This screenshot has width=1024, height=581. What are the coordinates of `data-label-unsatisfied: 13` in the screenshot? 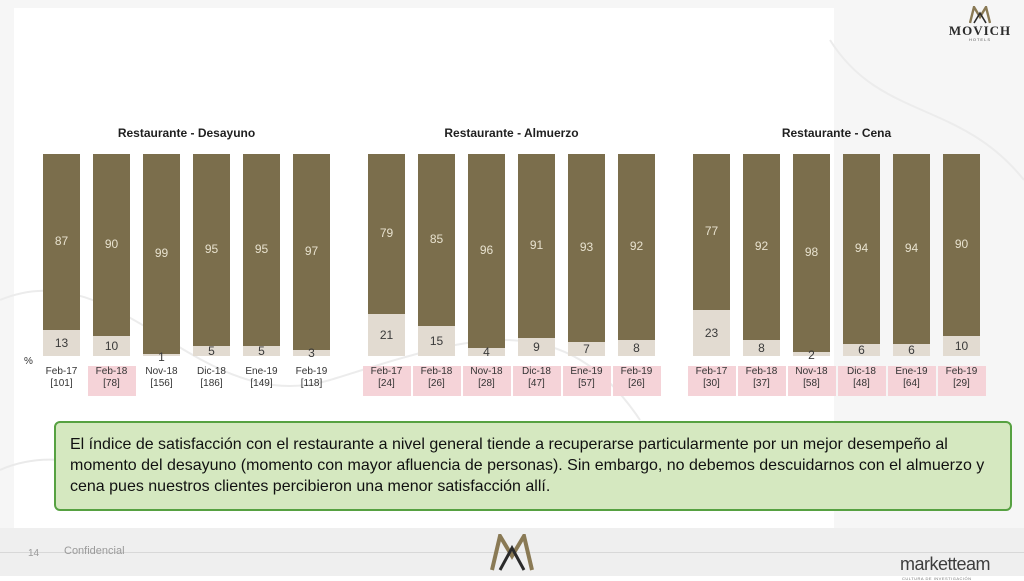 It's located at (61, 343).